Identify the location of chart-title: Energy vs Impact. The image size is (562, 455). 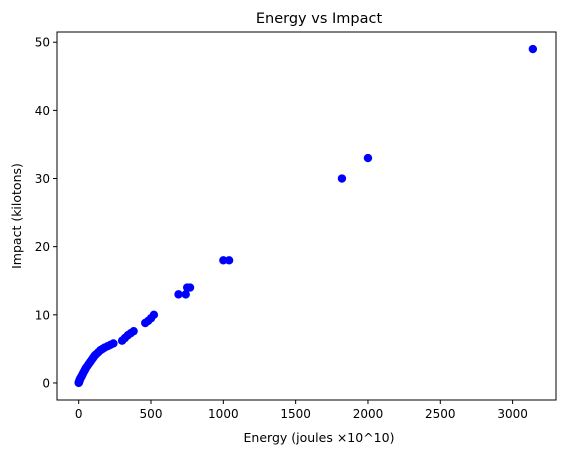
(319, 19).